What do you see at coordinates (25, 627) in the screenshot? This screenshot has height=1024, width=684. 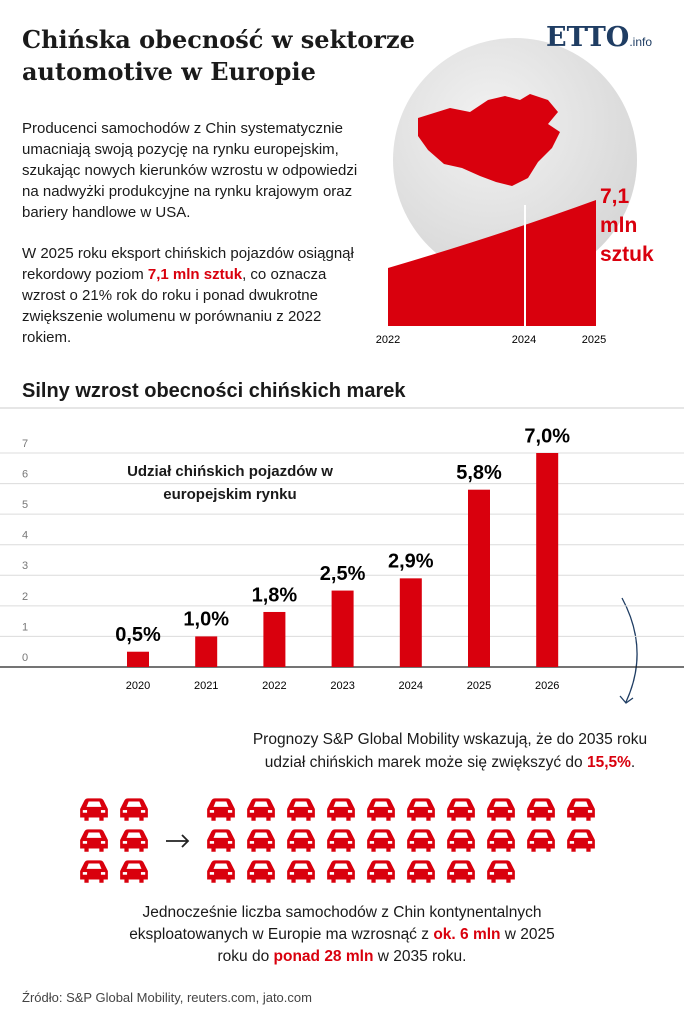 I see `y-tick-label: 1` at bounding box center [25, 627].